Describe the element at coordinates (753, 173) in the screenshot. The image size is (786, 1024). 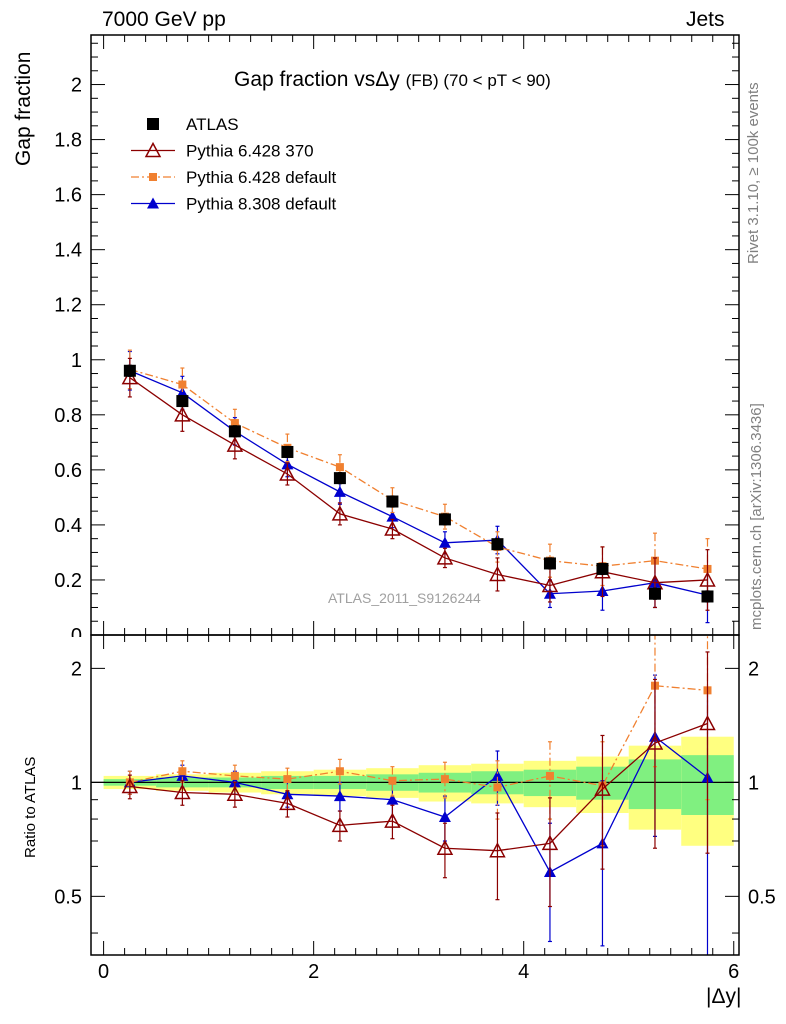
I see `rivet-version-label: Rivet 3.1.10, ≥ 100k events` at that location.